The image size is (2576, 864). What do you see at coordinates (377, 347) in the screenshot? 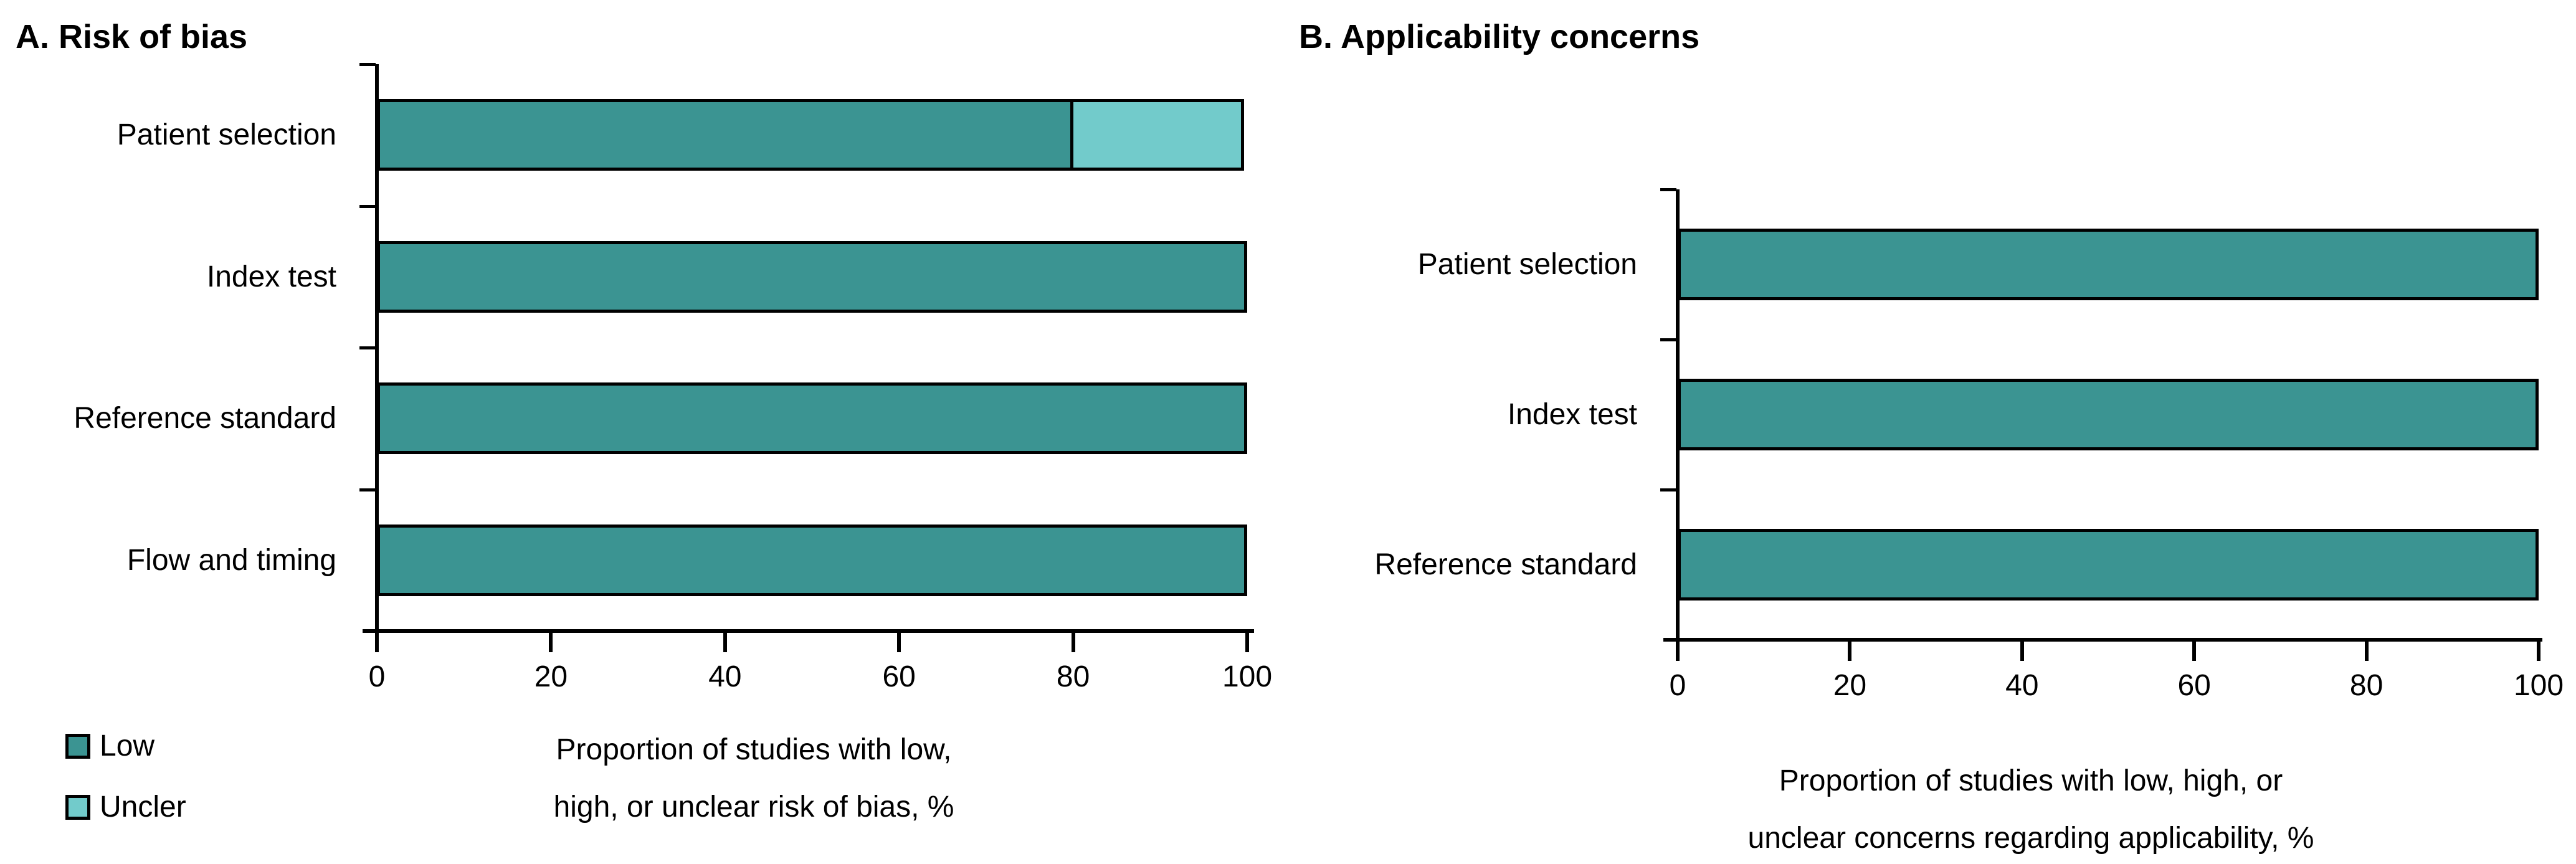
I see `y-axis` at bounding box center [377, 347].